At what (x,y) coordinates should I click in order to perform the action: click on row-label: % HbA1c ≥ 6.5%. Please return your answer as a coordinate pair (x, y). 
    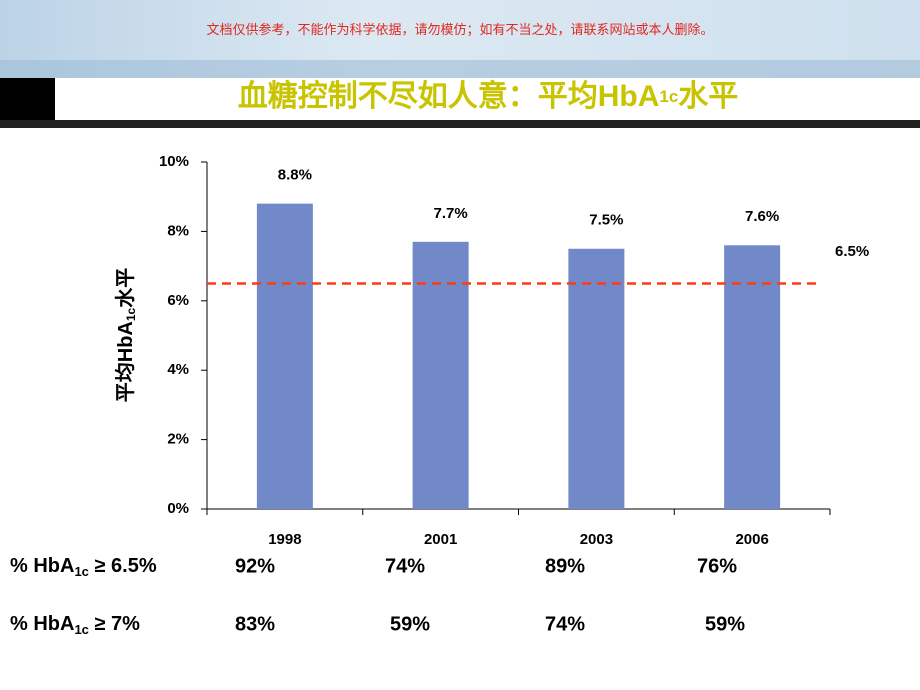
    Looking at the image, I should click on (83, 567).